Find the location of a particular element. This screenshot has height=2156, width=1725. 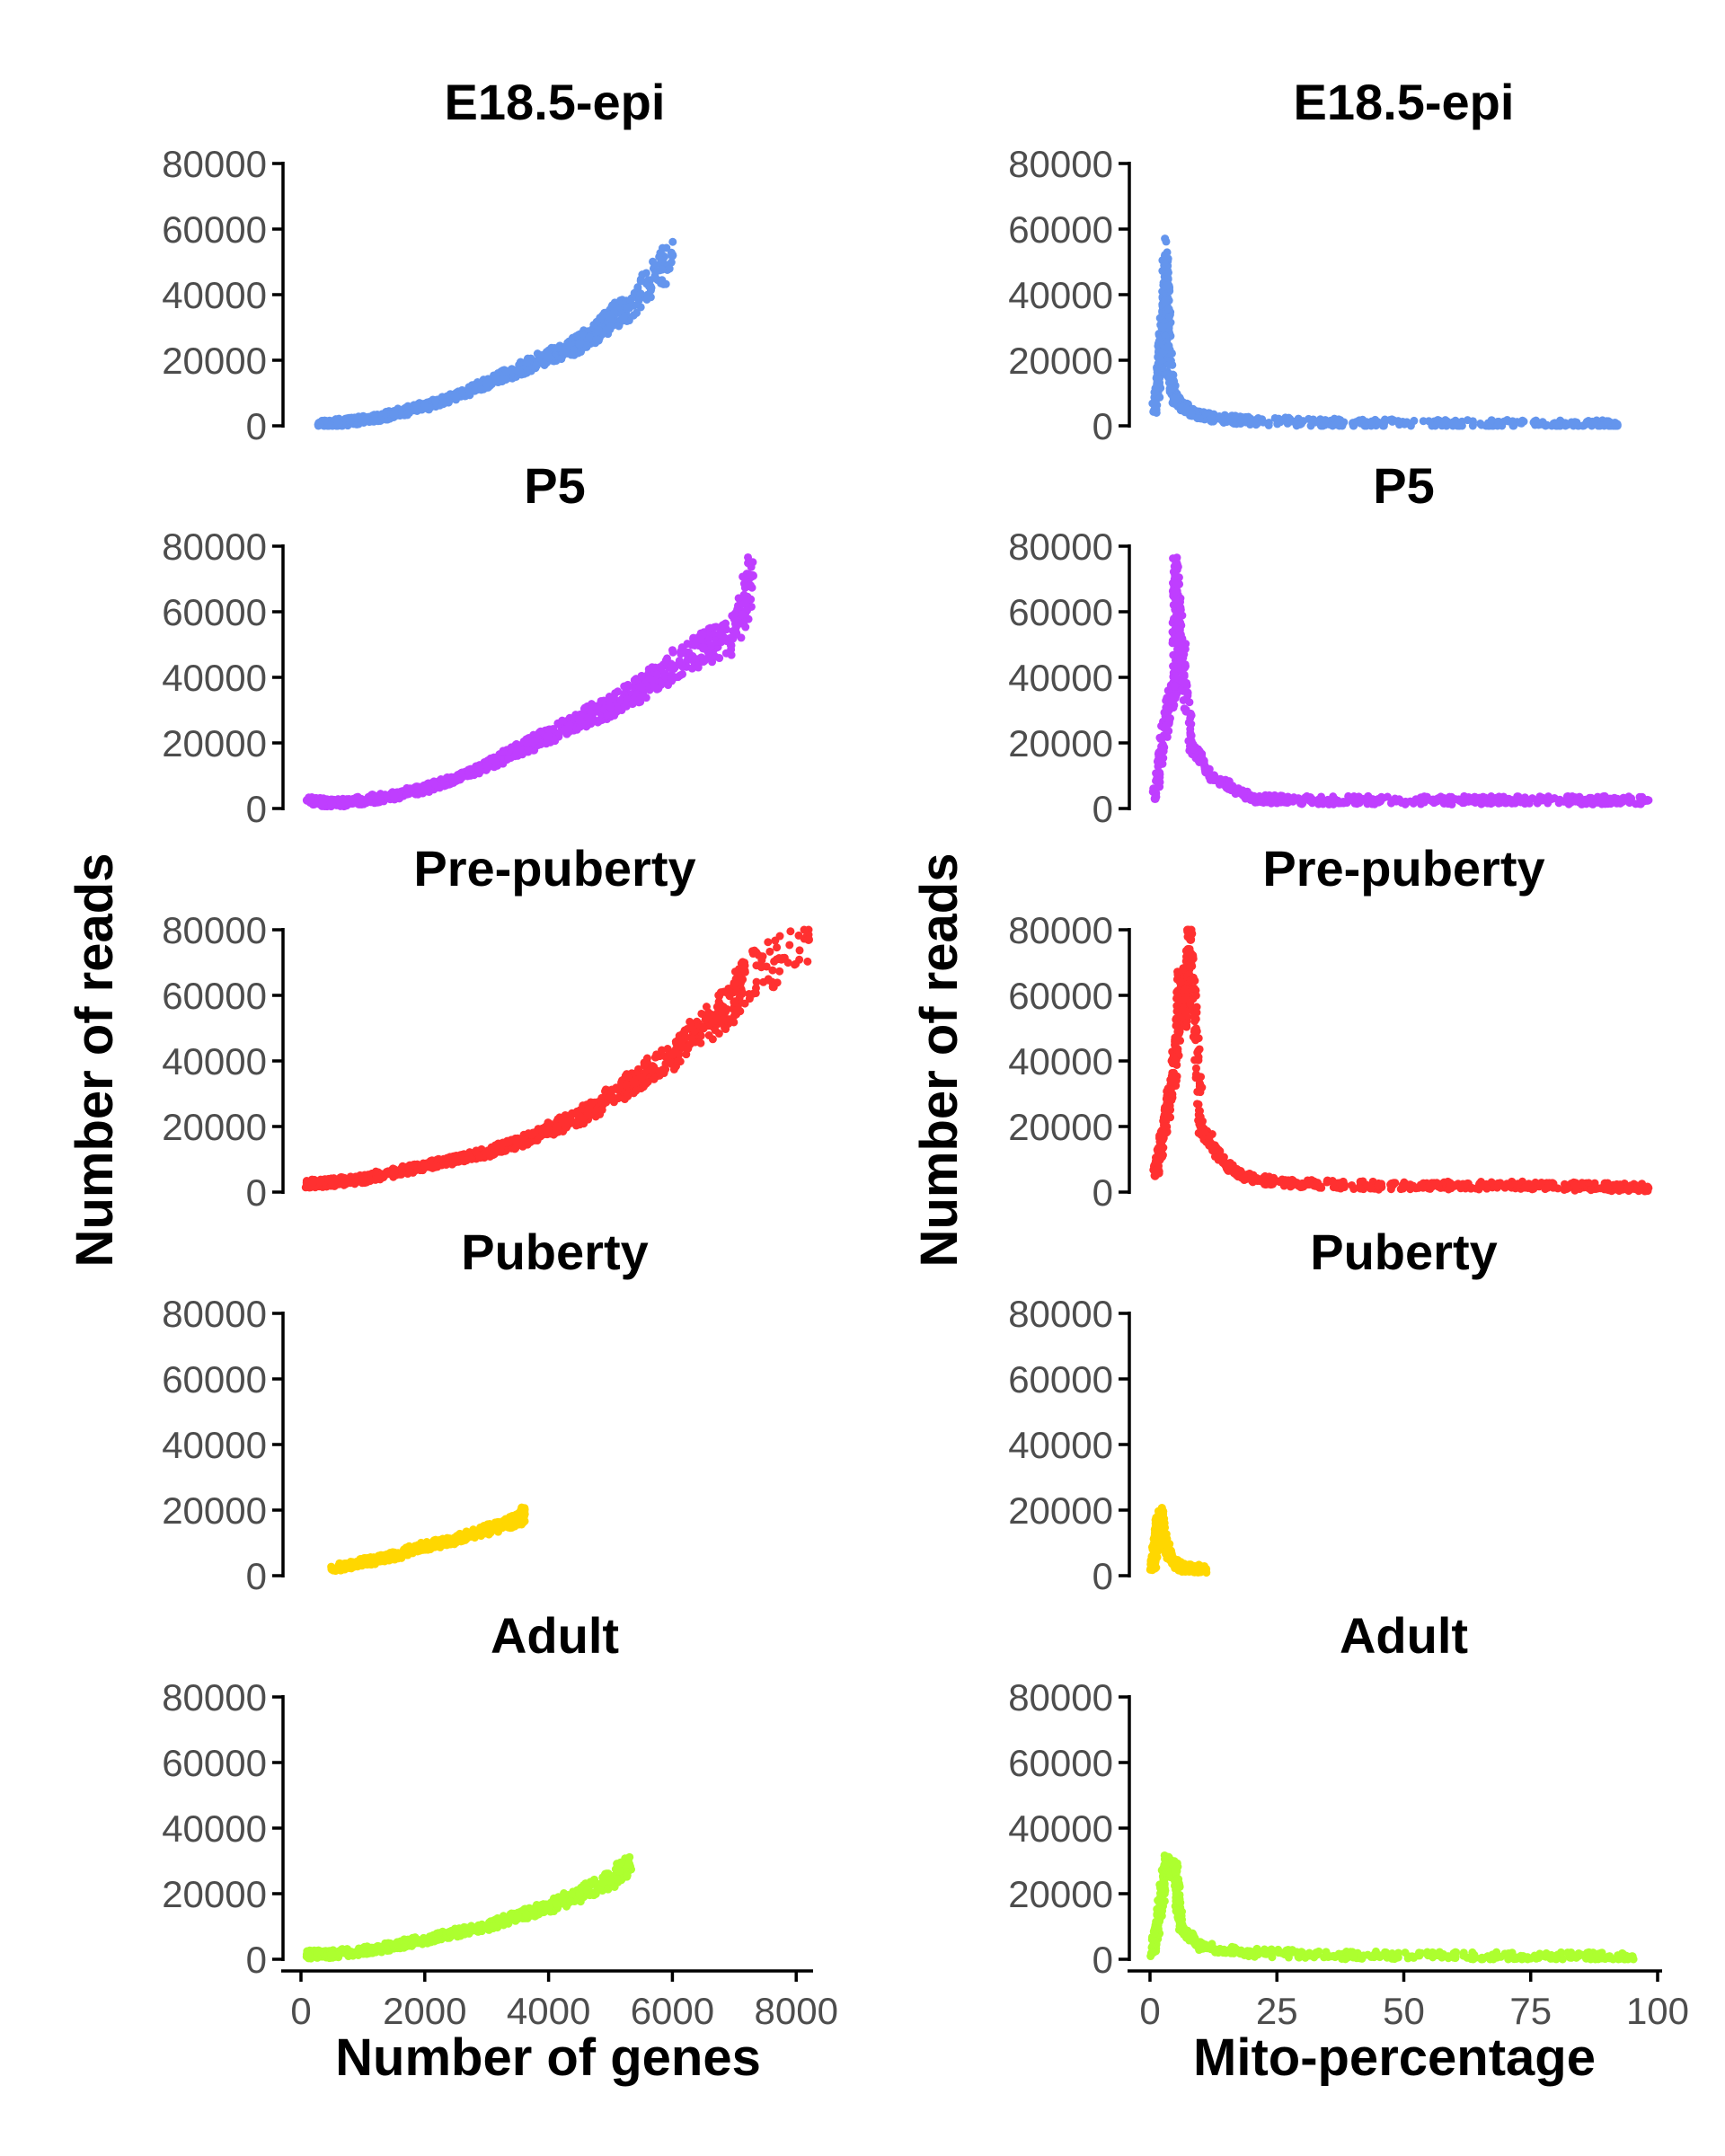

y-tick-label: 20000 is located at coordinates (214, 1894).